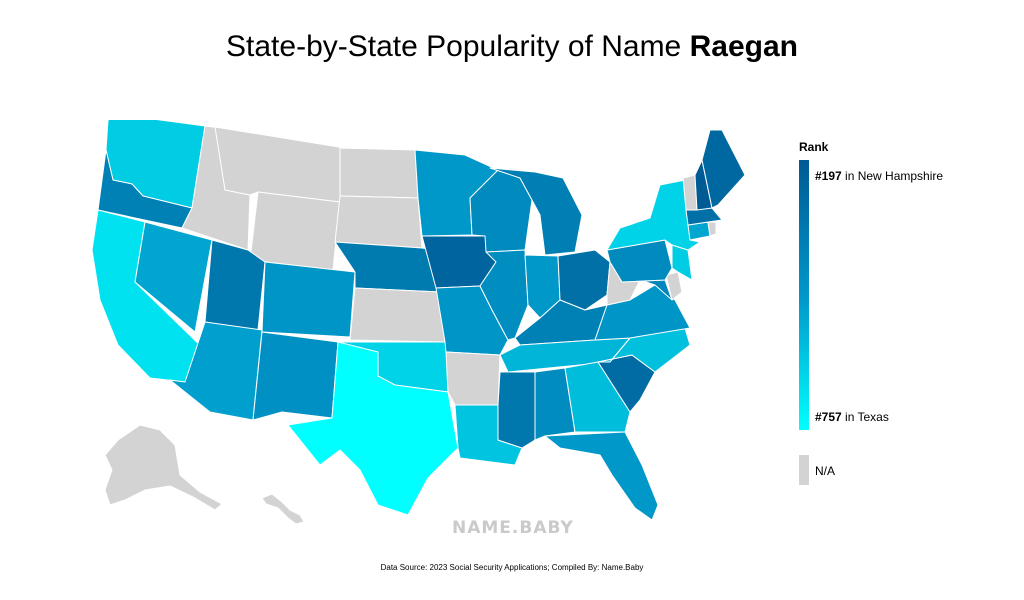 This screenshot has height=600, width=1024. I want to click on state-ks, so click(397, 315).